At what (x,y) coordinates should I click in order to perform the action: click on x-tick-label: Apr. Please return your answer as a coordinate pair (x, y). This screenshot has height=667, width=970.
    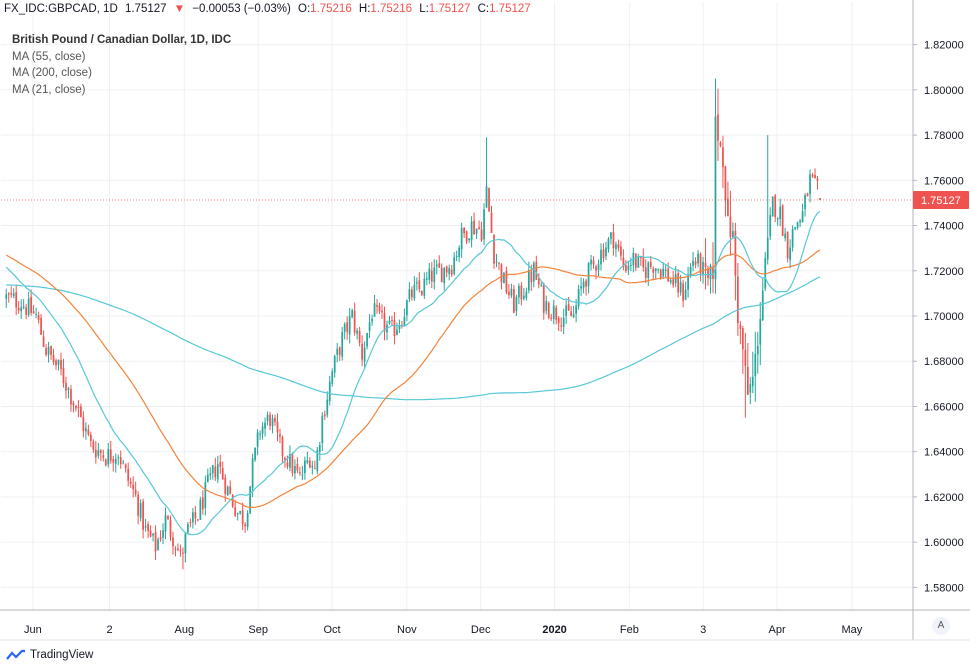
    Looking at the image, I should click on (777, 630).